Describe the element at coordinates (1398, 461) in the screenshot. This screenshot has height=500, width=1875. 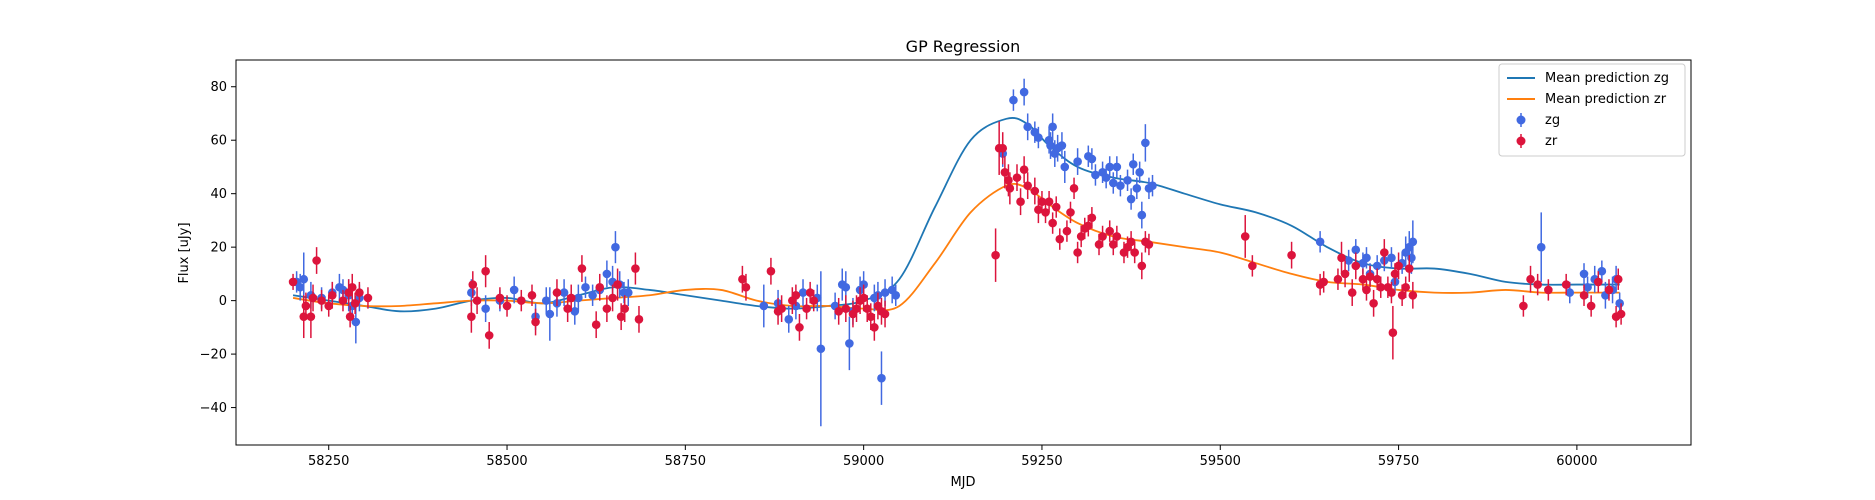
I see `x-tick-label: 59750` at that location.